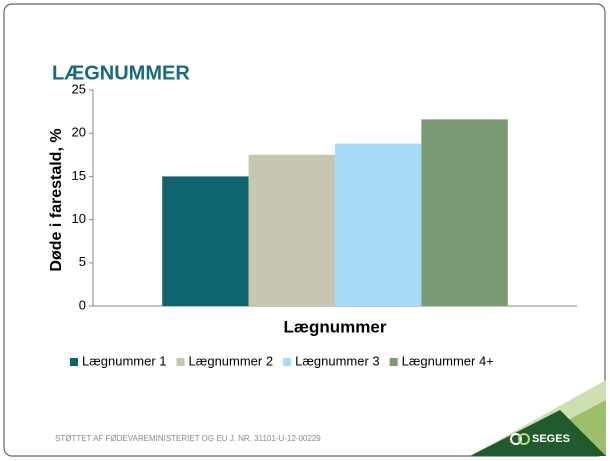 Image resolution: width=610 pixels, height=461 pixels. I want to click on legend-label: Lægnummer 2, so click(231, 360).